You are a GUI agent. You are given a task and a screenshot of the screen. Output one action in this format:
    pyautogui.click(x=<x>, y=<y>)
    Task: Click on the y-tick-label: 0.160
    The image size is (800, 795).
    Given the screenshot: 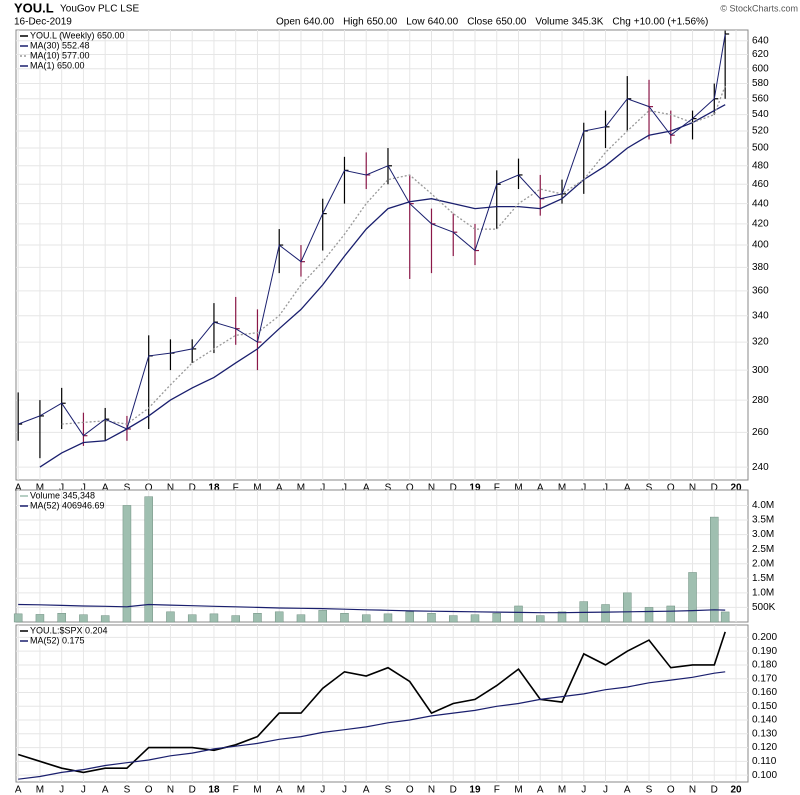 What is the action you would take?
    pyautogui.click(x=764, y=692)
    